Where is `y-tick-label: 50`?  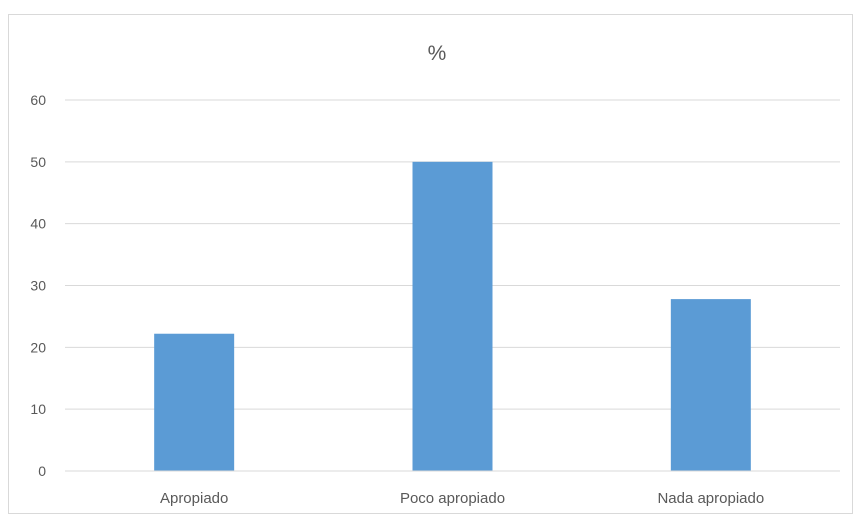
y-tick-label: 50 is located at coordinates (38, 162).